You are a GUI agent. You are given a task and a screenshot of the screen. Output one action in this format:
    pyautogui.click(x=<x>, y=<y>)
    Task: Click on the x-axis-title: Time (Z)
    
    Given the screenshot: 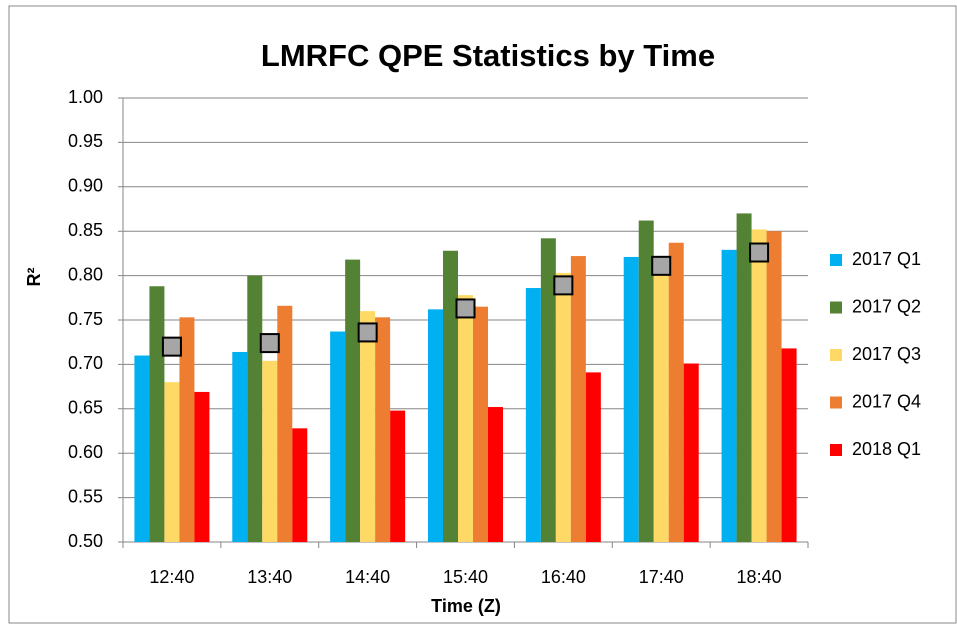 What is the action you would take?
    pyautogui.click(x=466, y=606)
    